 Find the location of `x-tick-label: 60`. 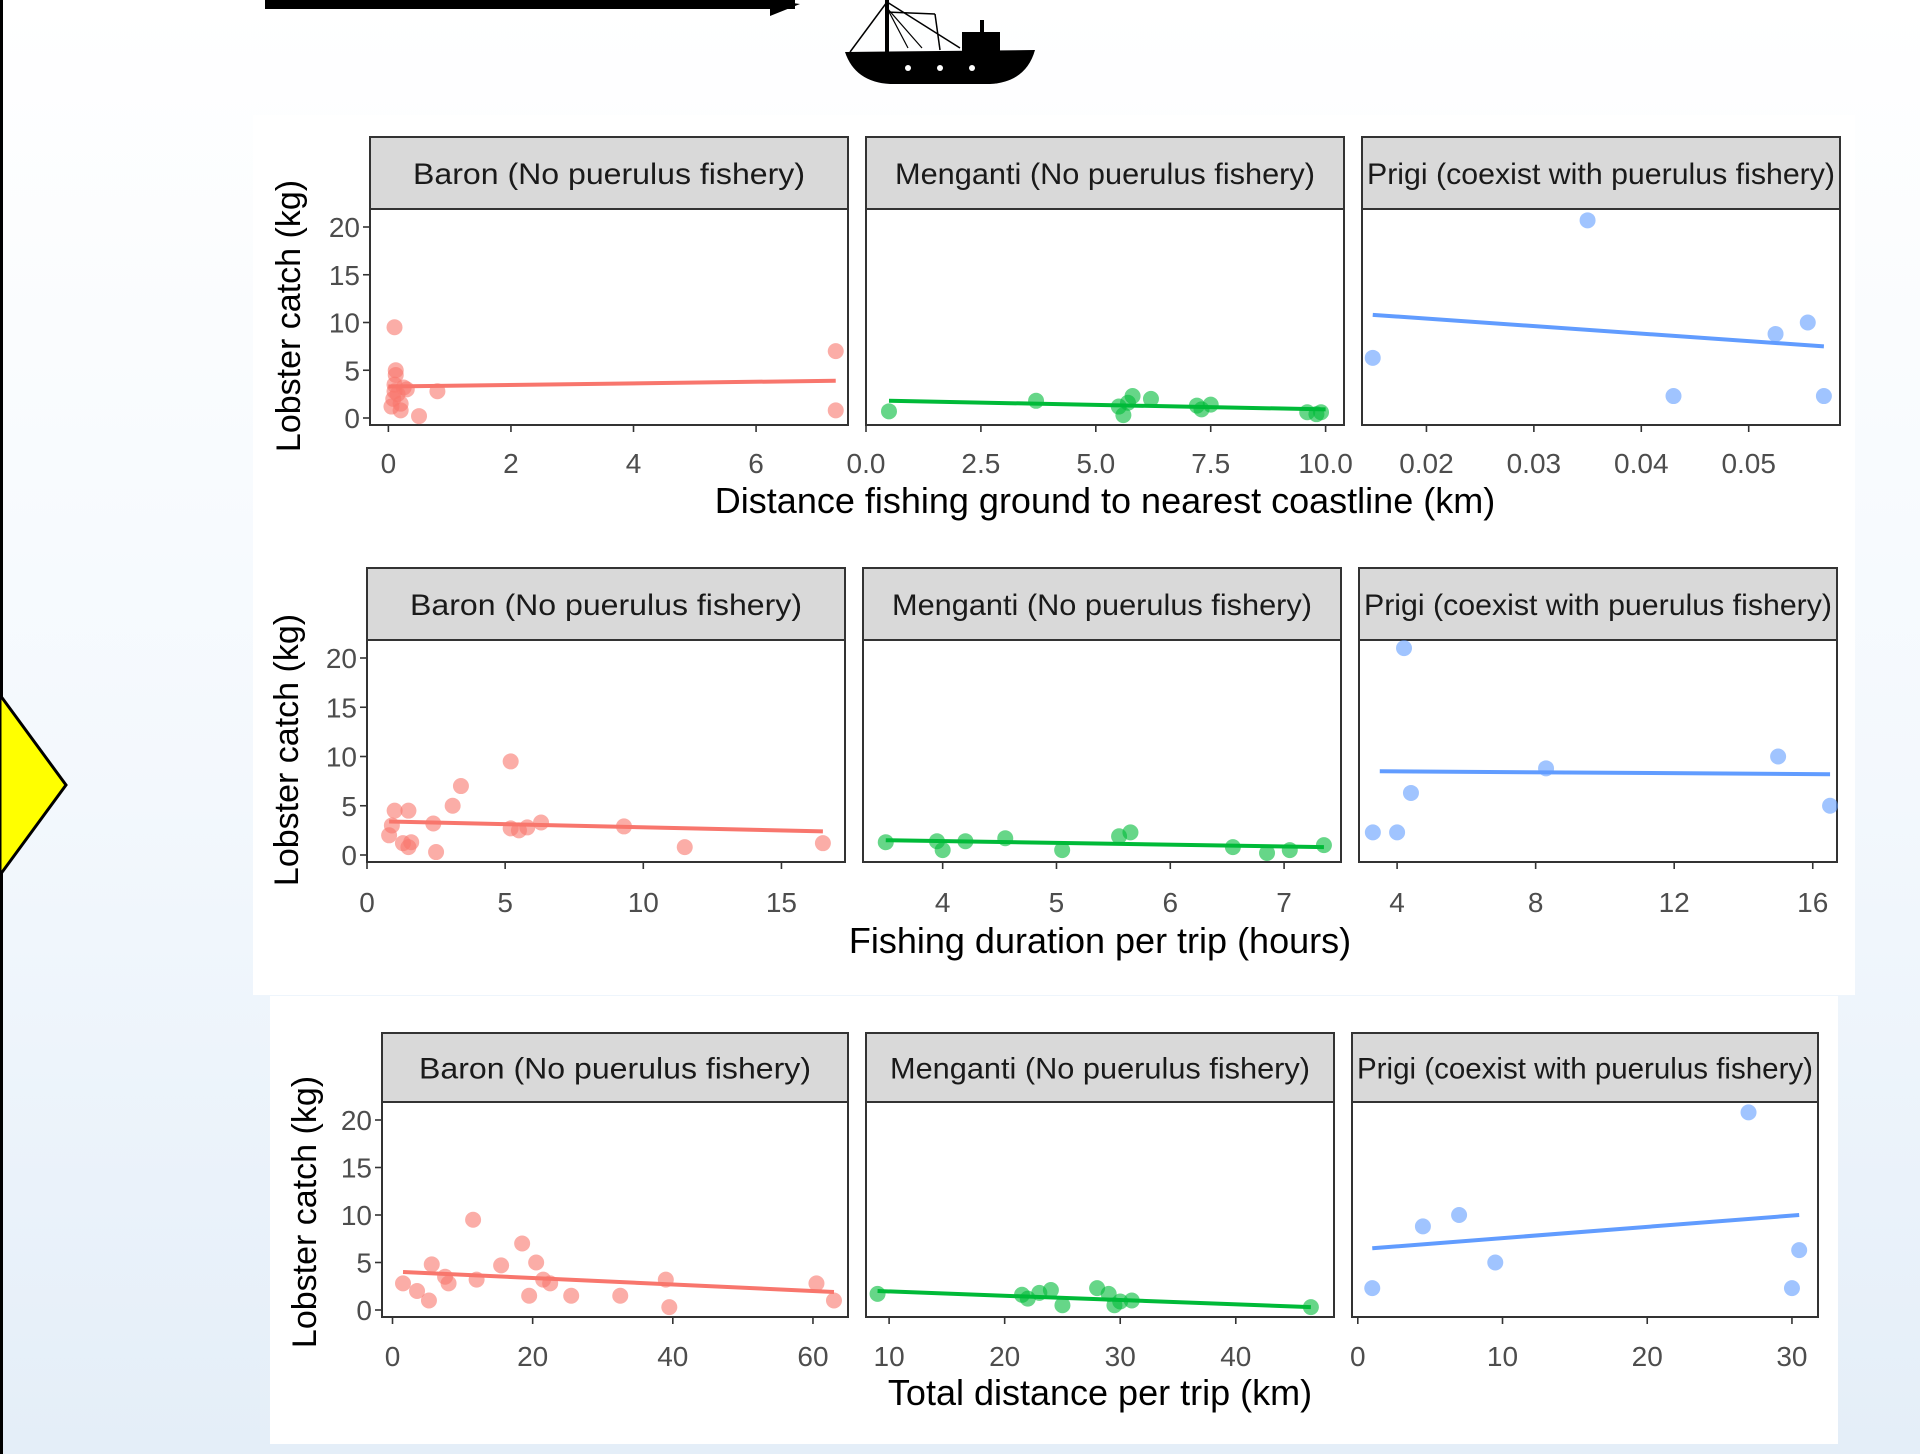

x-tick-label: 60 is located at coordinates (812, 1356).